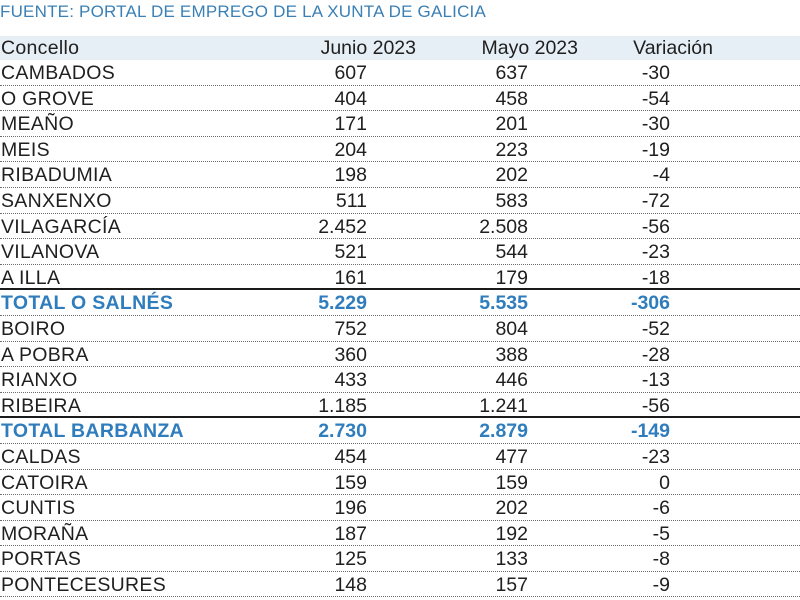  What do you see at coordinates (503, 226) in the screenshot?
I see `cell-mayo: 2.508` at bounding box center [503, 226].